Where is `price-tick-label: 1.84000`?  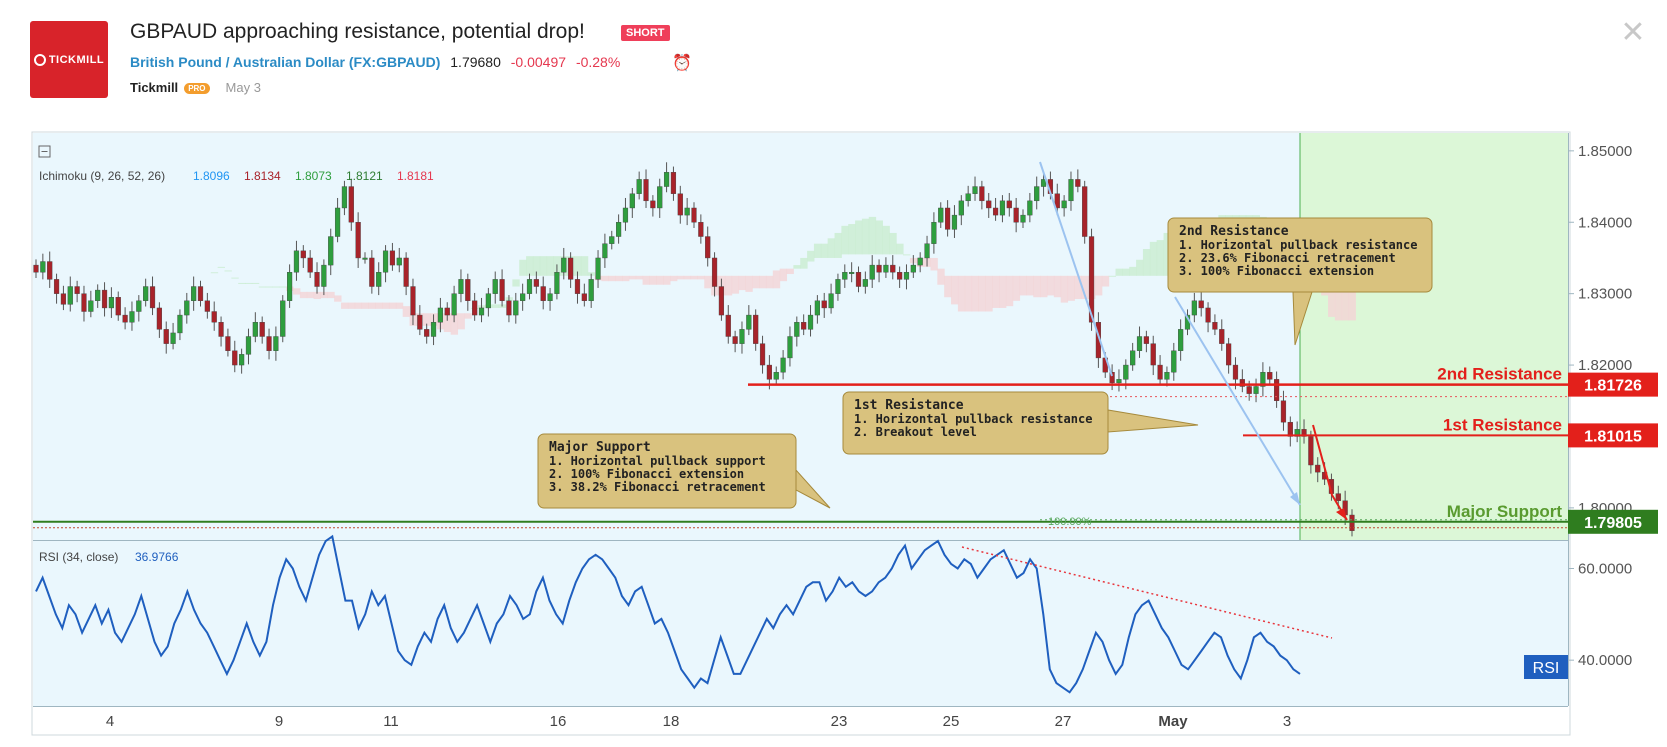
price-tick-label: 1.84000 is located at coordinates (1605, 222).